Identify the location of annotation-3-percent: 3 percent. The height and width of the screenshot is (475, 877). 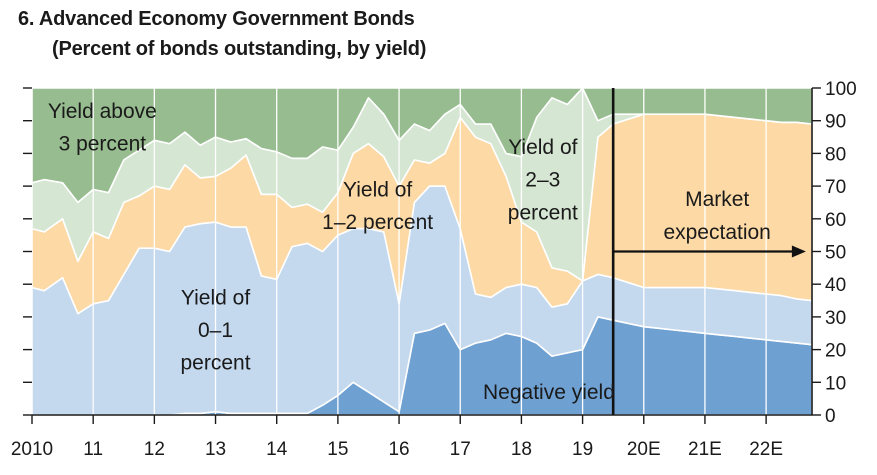
(103, 144).